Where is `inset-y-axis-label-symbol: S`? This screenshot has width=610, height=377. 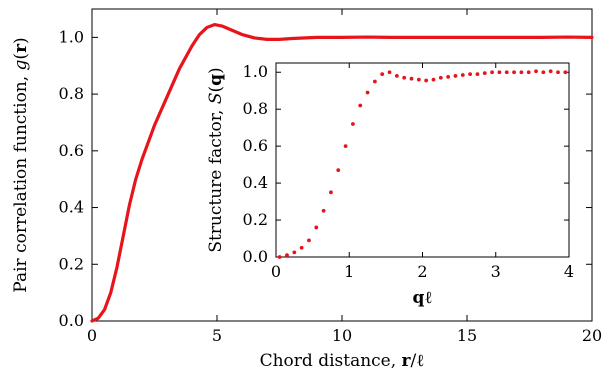
inset-y-axis-label-symbol: S is located at coordinates (216, 98).